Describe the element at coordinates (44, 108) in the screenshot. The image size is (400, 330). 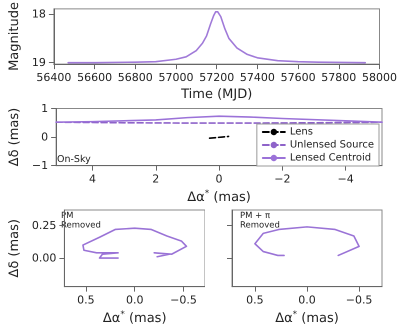
I see `y-tick-label: 1` at that location.